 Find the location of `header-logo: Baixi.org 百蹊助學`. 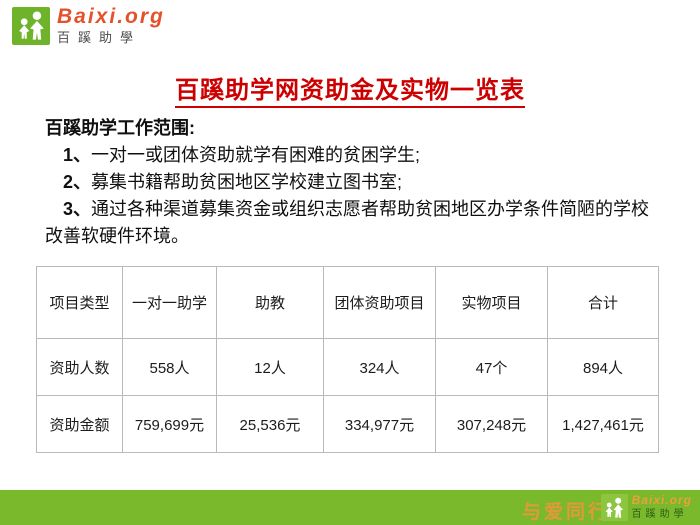

header-logo: Baixi.org 百蹊助學 is located at coordinates (88, 25).